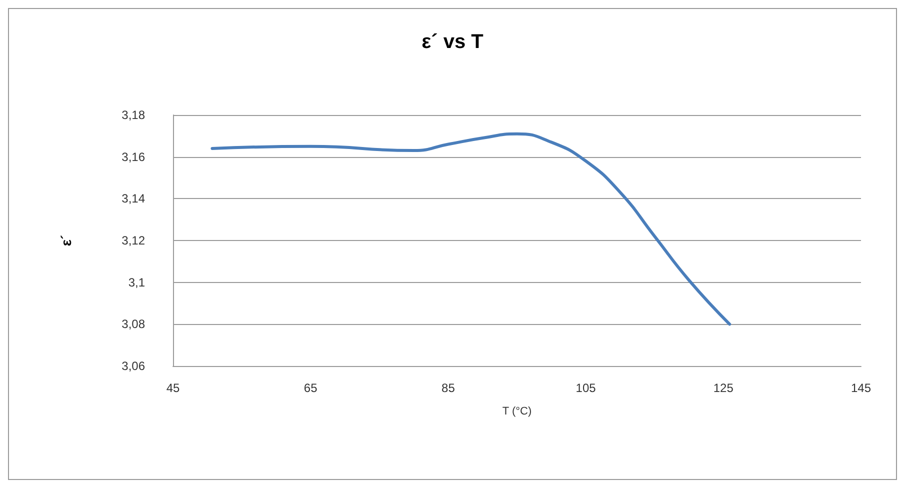  Describe the element at coordinates (311, 388) in the screenshot. I see `x-tick-label: 65` at that location.